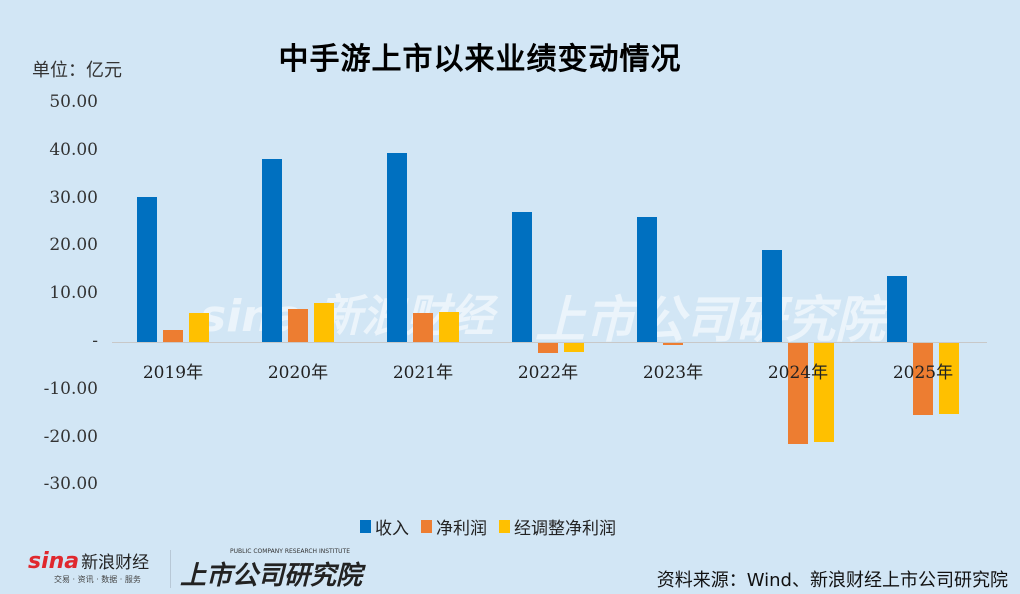 This screenshot has width=1020, height=594. What do you see at coordinates (73, 293) in the screenshot?
I see `y-tick-label: 10.00` at bounding box center [73, 293].